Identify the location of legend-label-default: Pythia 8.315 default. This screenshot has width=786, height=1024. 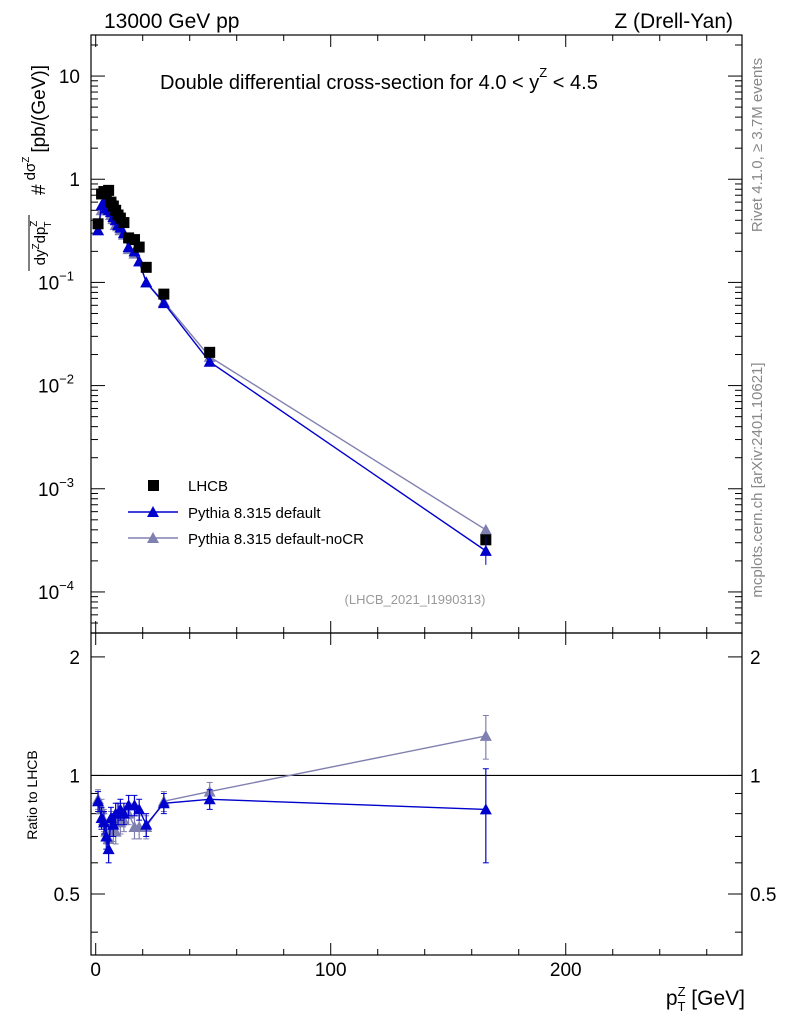
(254, 513).